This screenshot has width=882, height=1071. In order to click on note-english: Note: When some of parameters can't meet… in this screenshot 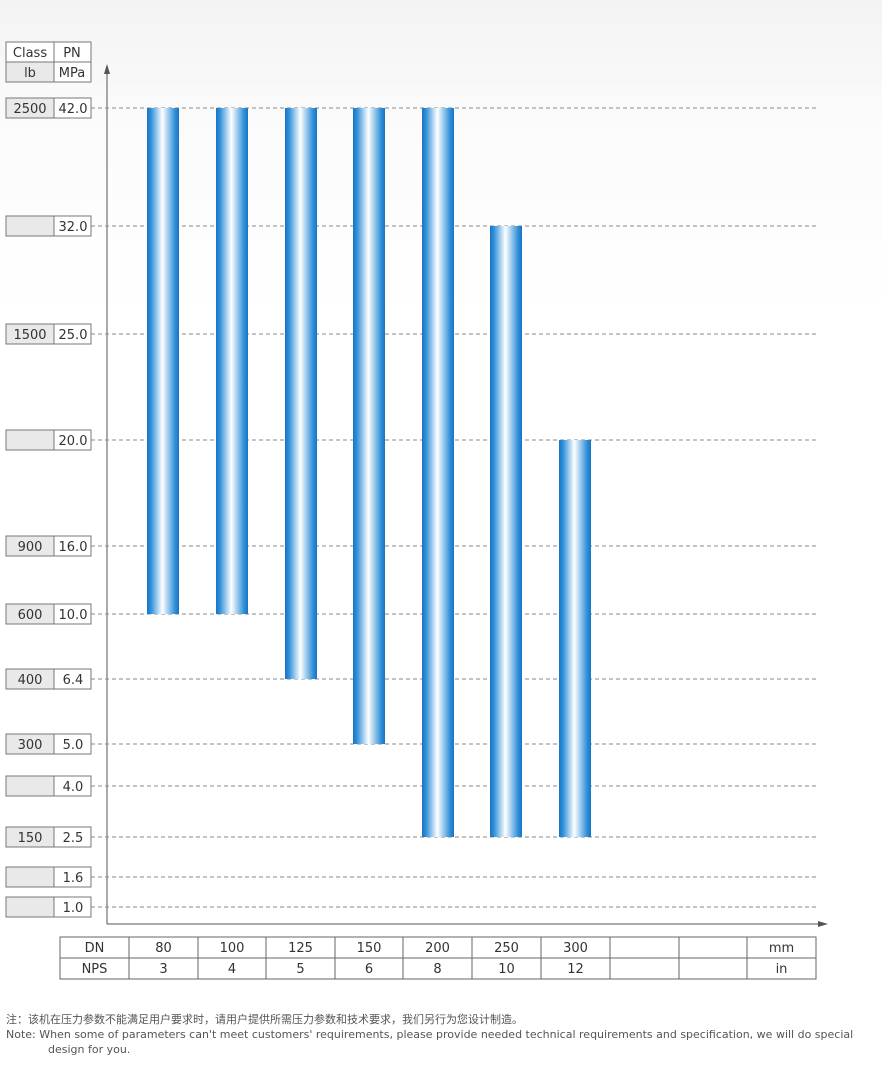, I will do `click(430, 1042)`.